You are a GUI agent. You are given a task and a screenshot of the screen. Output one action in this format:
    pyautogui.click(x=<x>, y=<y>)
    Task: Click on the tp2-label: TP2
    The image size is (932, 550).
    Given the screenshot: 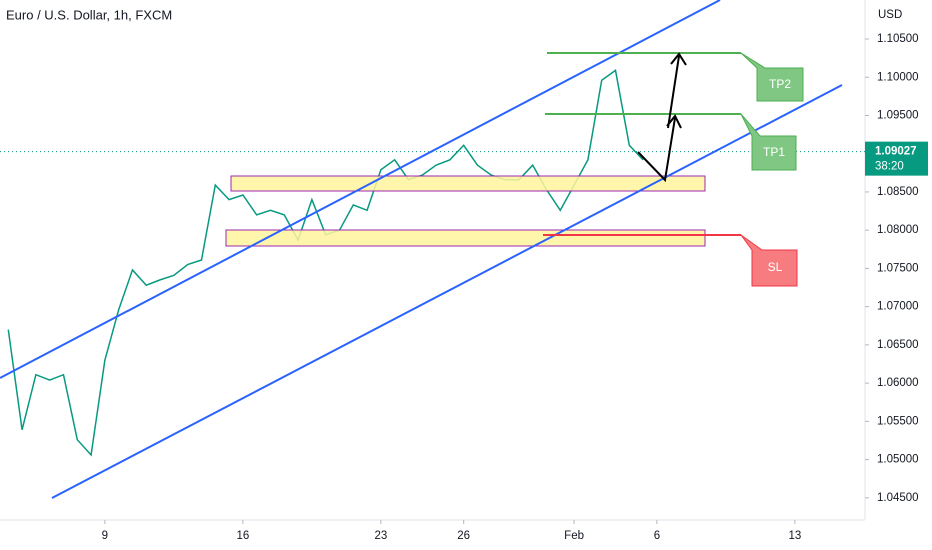 What is the action you would take?
    pyautogui.click(x=780, y=84)
    